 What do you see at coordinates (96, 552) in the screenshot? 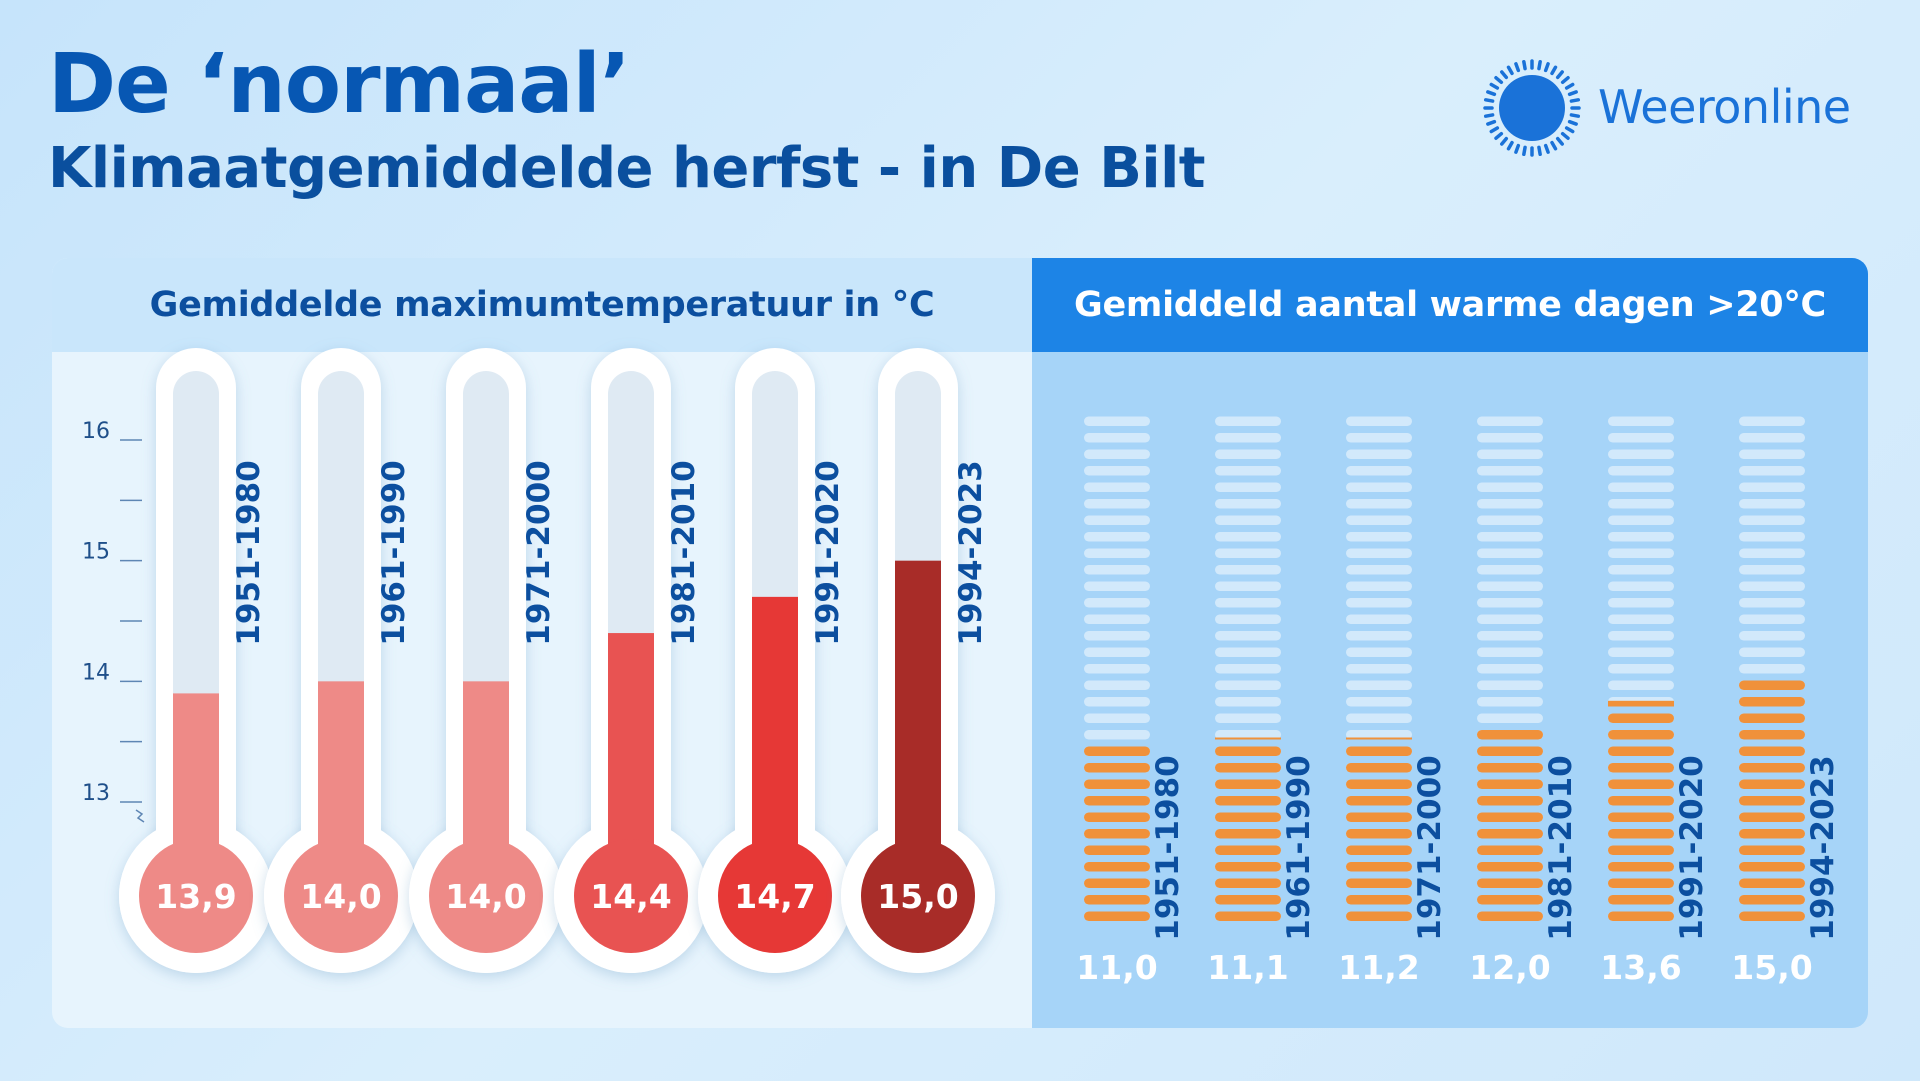
I see `axis-tick-label: 15` at bounding box center [96, 552].